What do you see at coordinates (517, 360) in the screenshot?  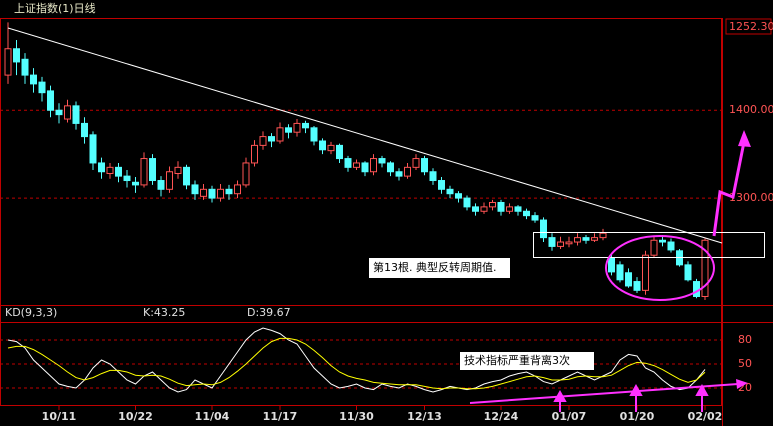 I see `annotation: 技术指标严重背离3次` at bounding box center [517, 360].